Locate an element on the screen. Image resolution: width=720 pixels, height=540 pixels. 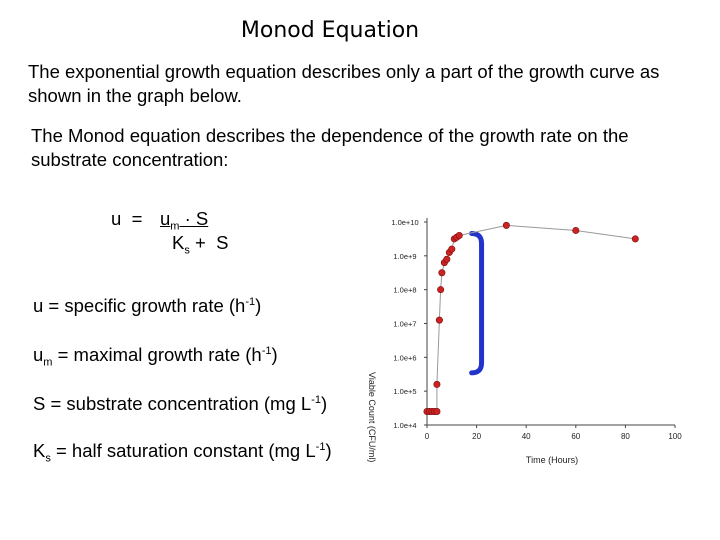
definition-um: um = maximal growth rate (h-1) is located at coordinates (155, 356).